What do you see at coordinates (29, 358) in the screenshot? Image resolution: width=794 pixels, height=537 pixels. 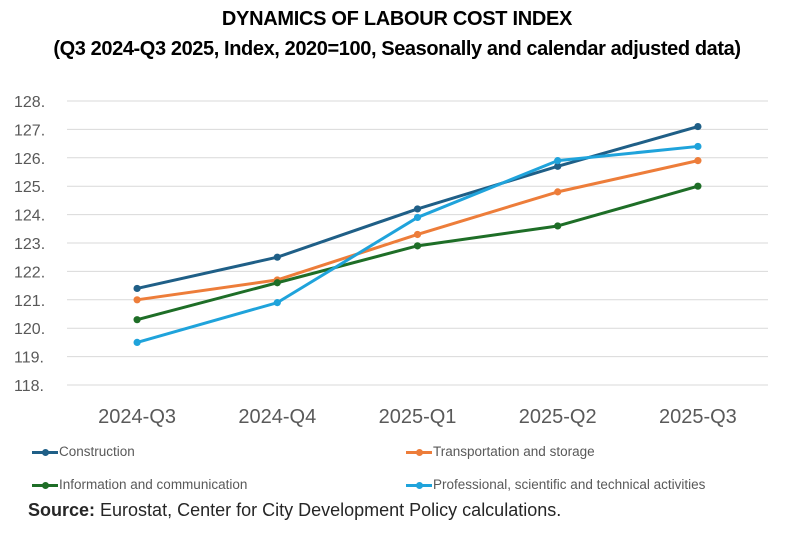 I see `y-tick-label: 119.` at bounding box center [29, 358].